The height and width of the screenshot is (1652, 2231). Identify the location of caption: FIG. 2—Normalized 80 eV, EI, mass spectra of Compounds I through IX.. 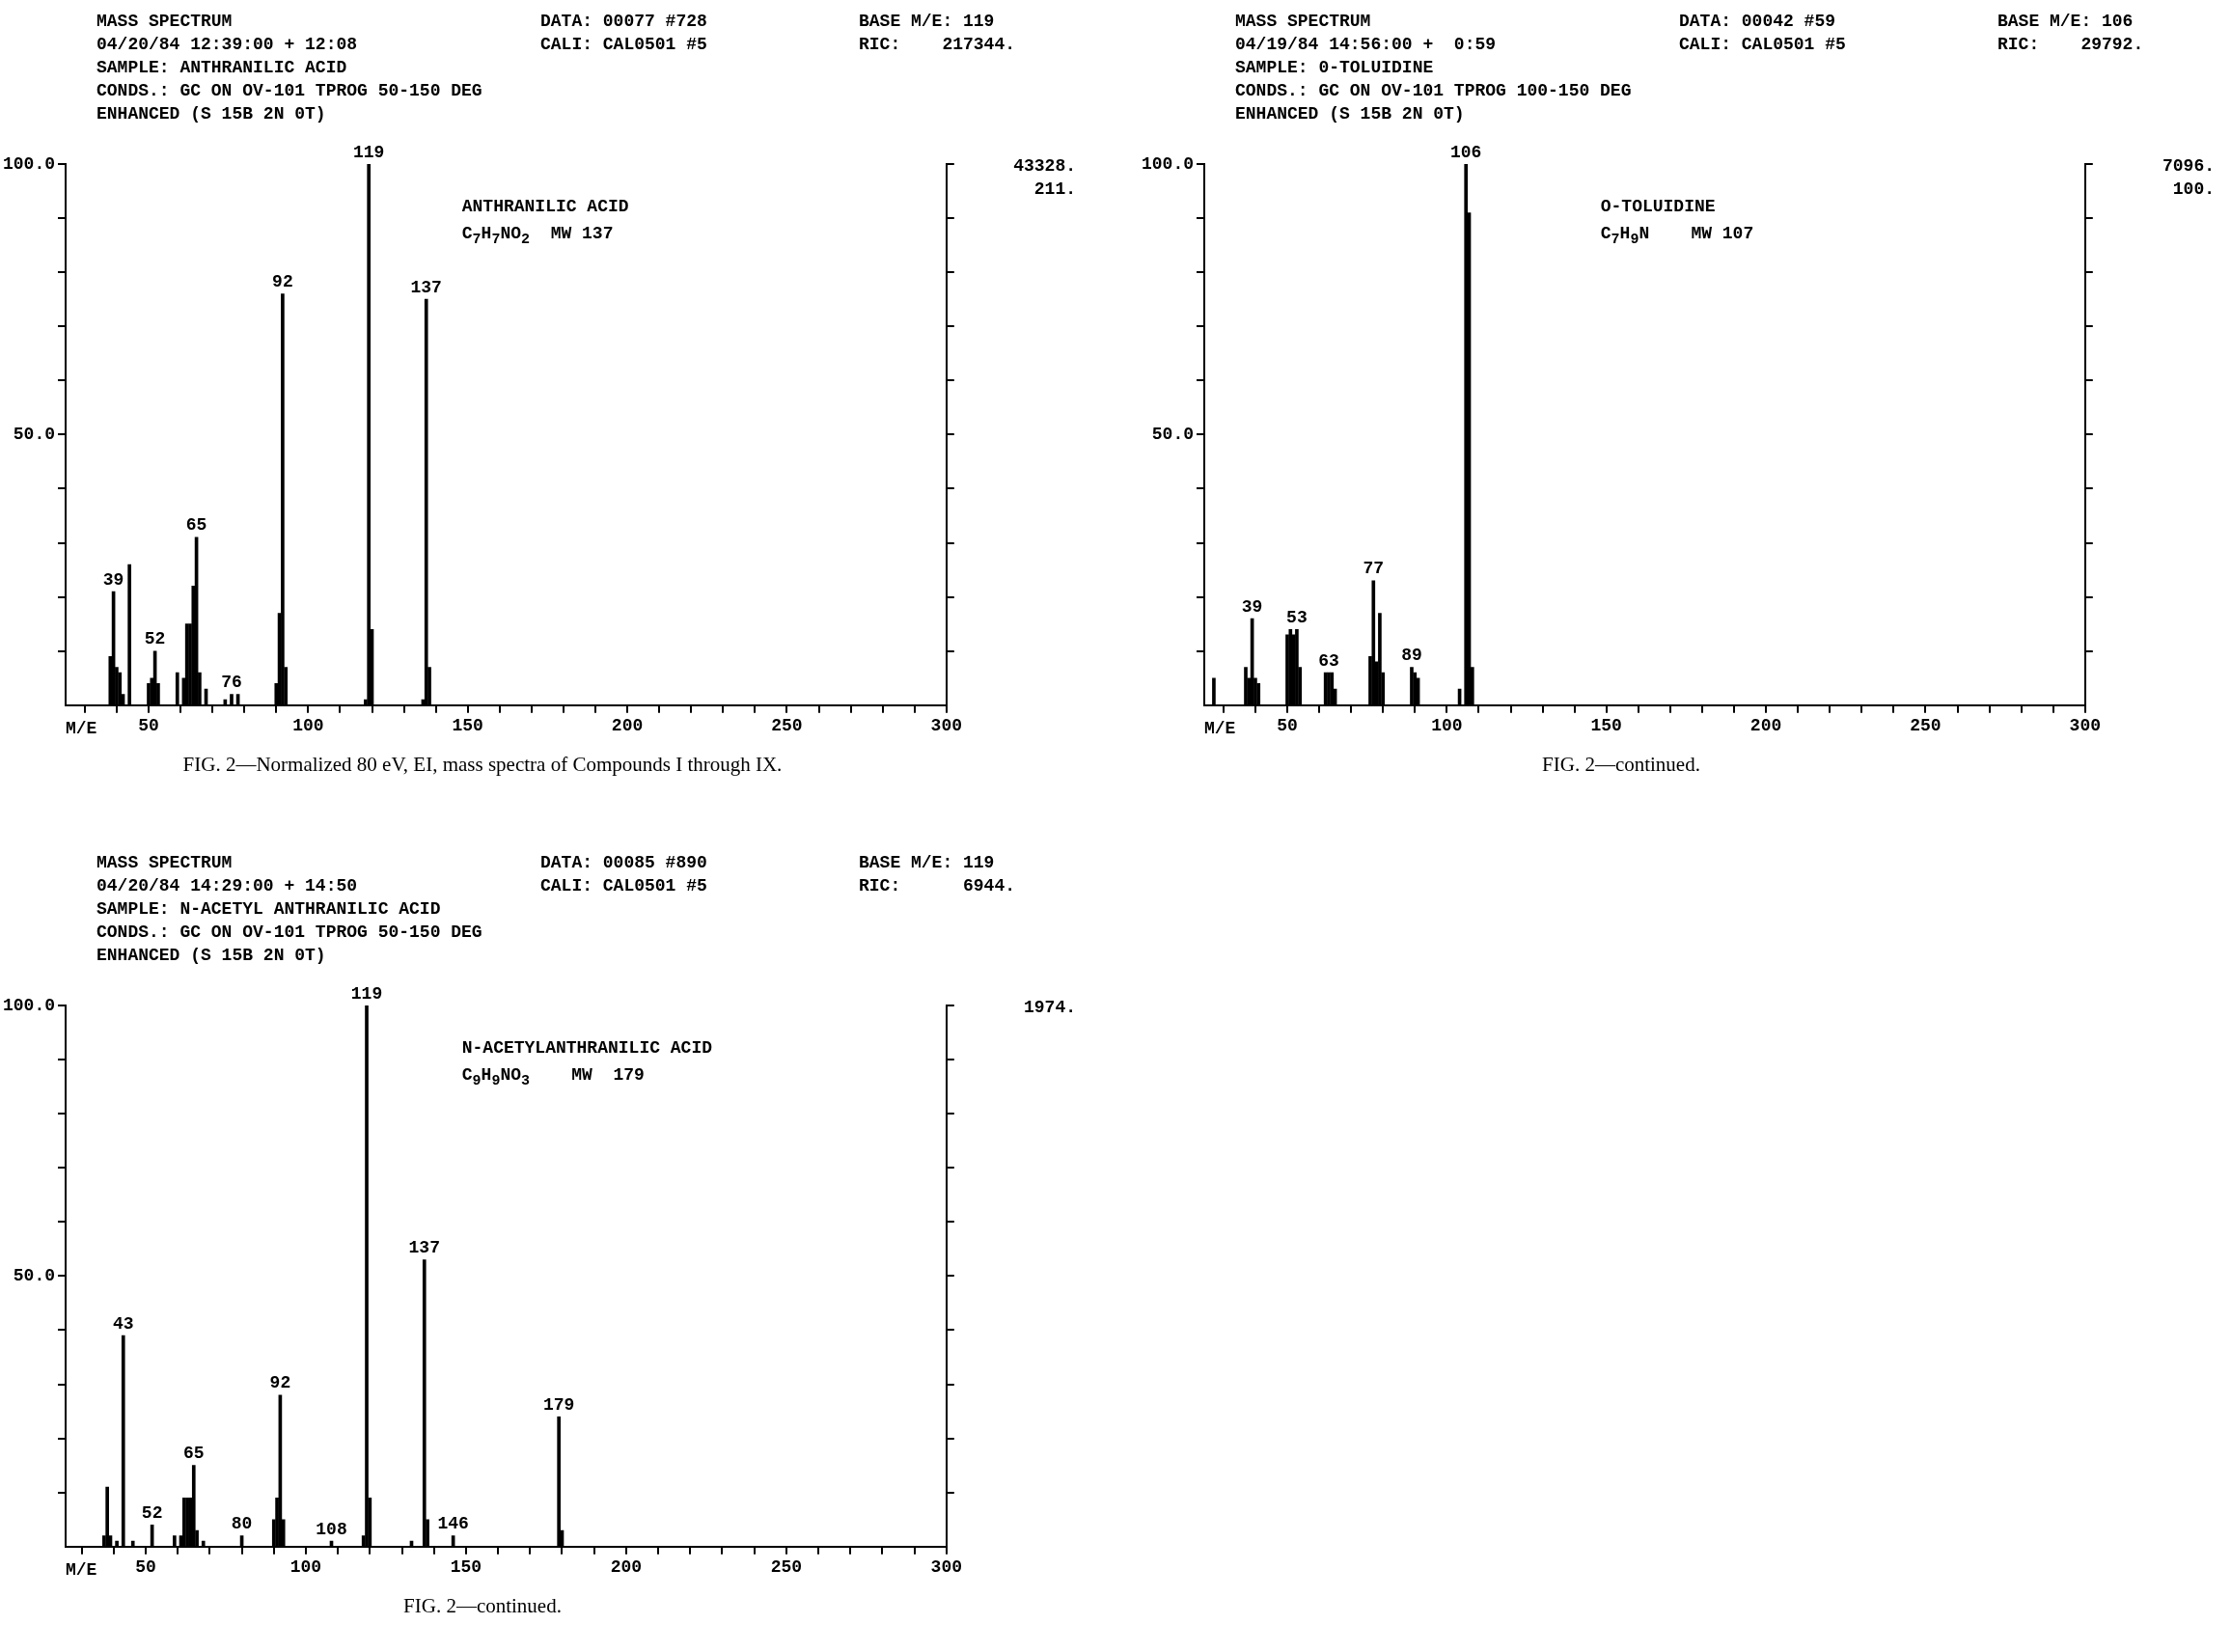
(483, 765).